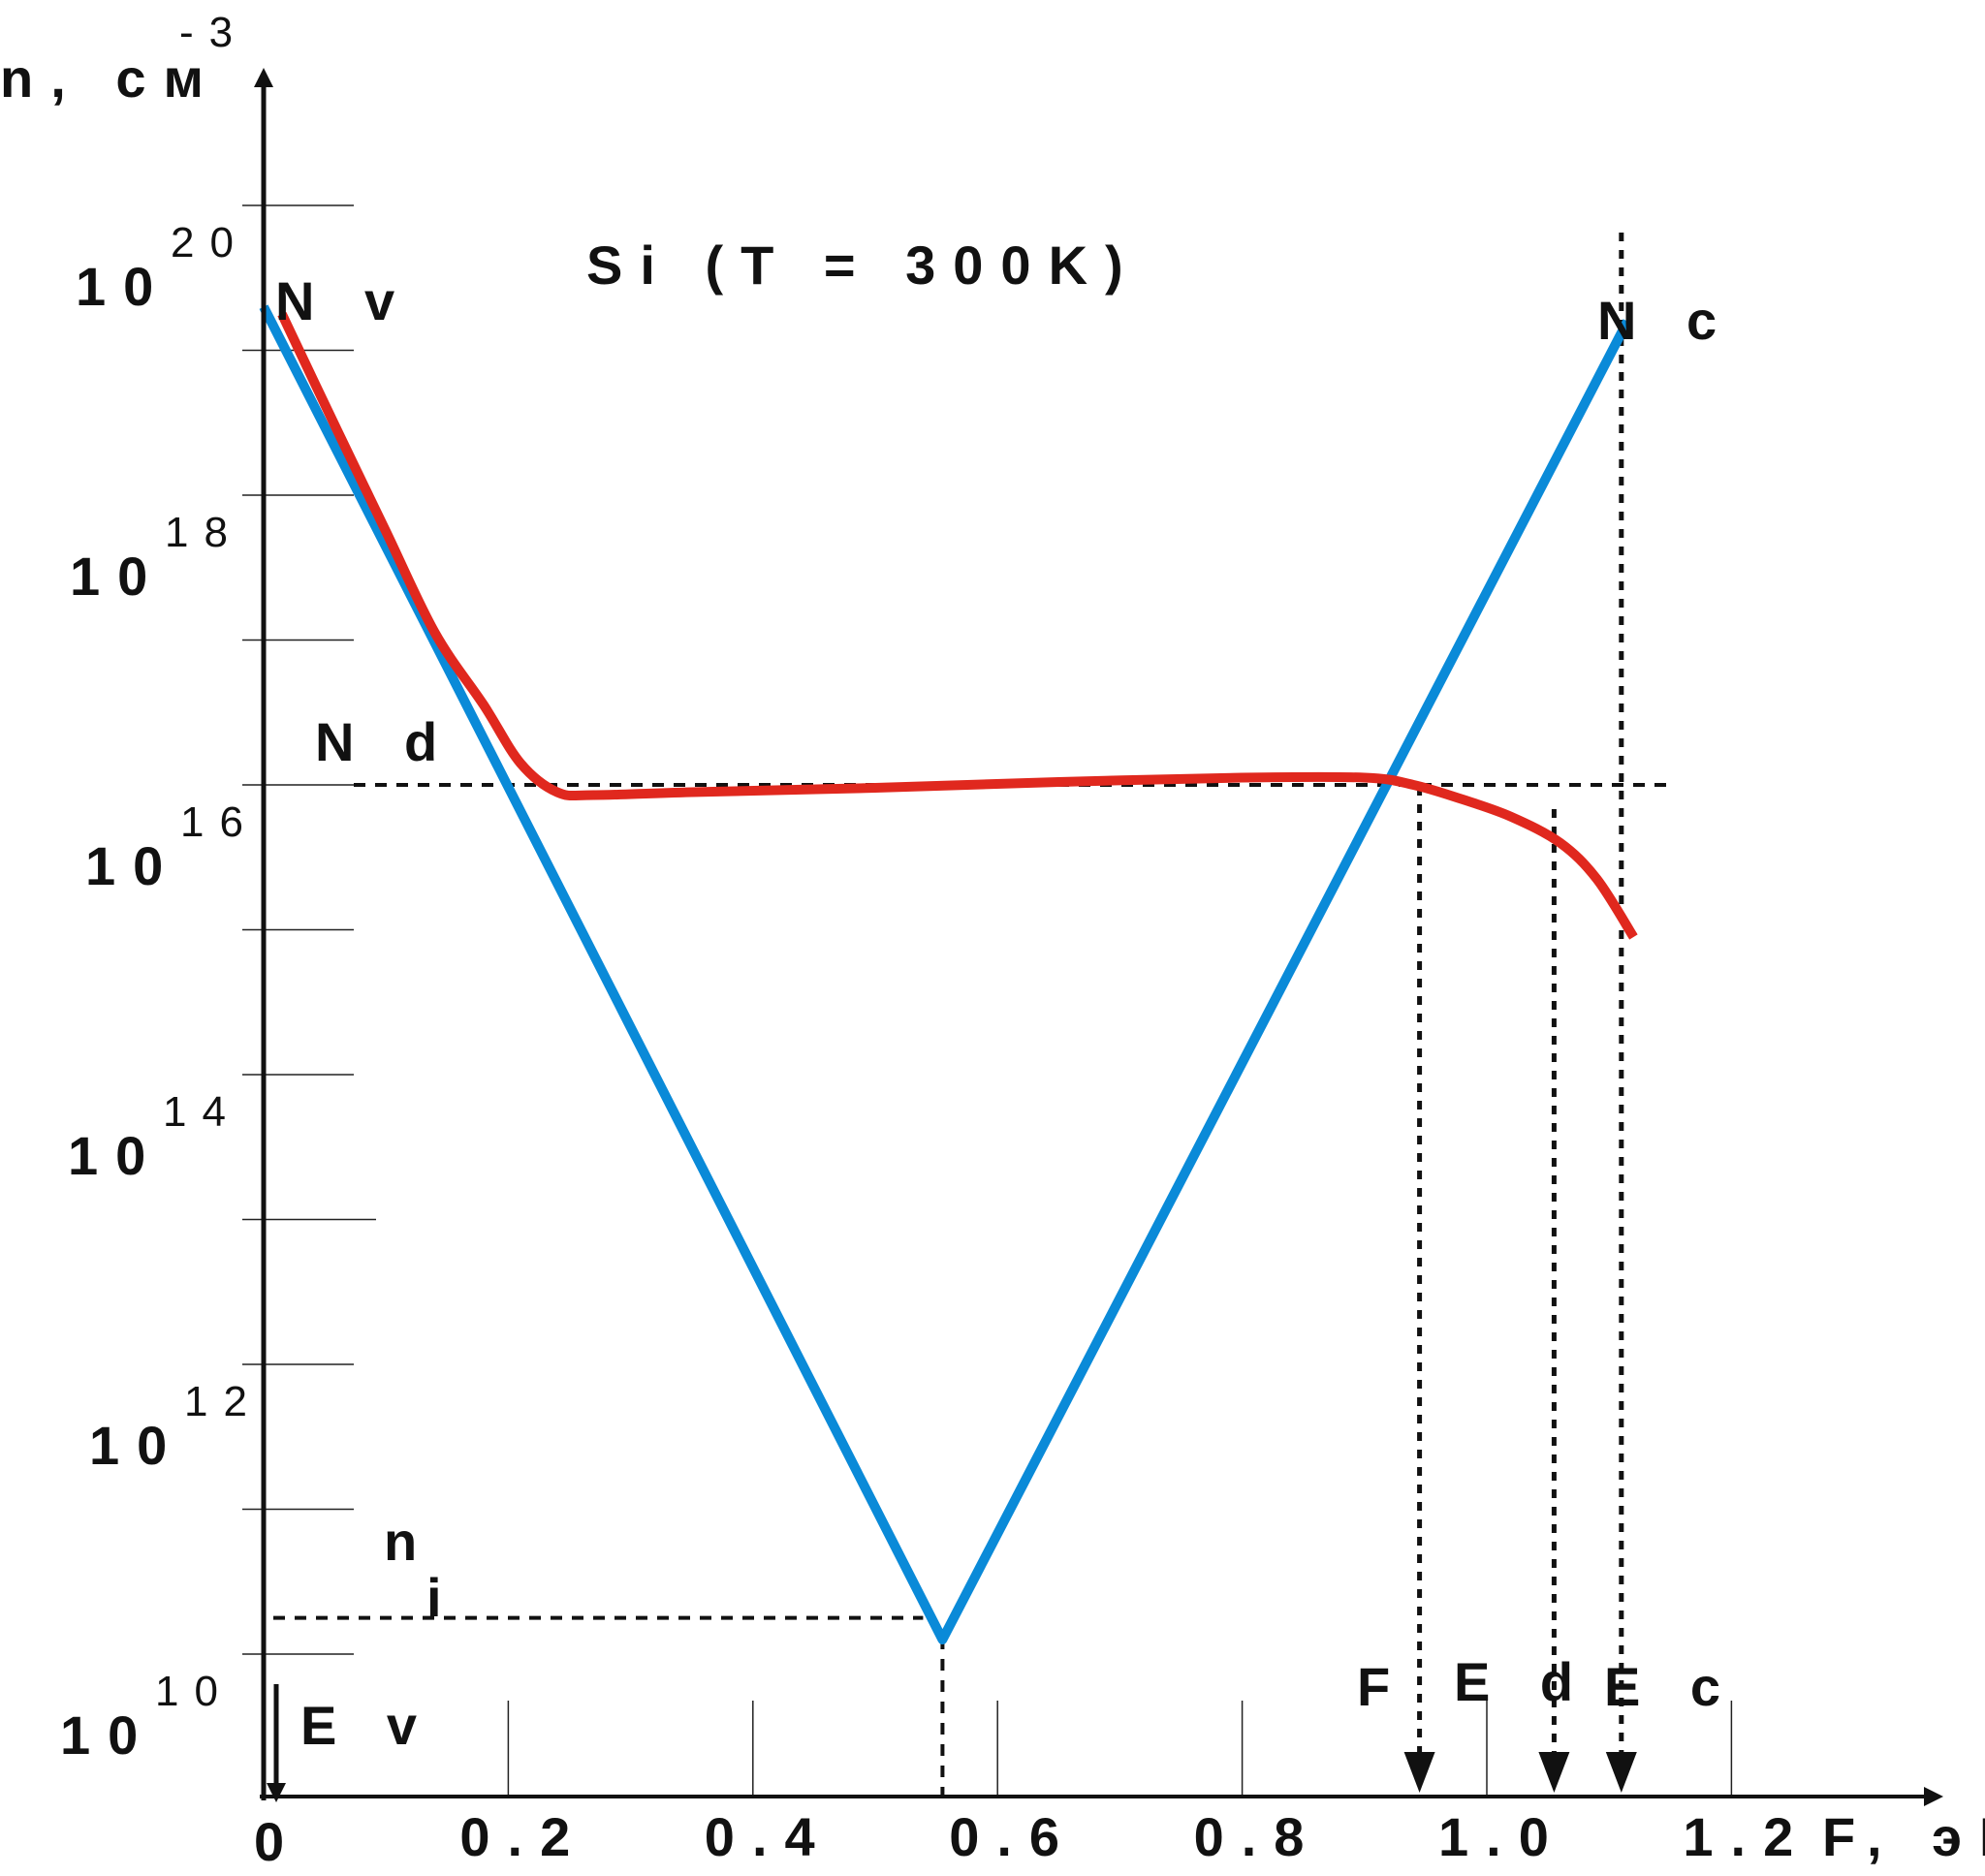 The width and height of the screenshot is (1985, 1876). Describe the element at coordinates (1554, 1773) in the screenshot. I see `ed-level-arrow-head` at that location.